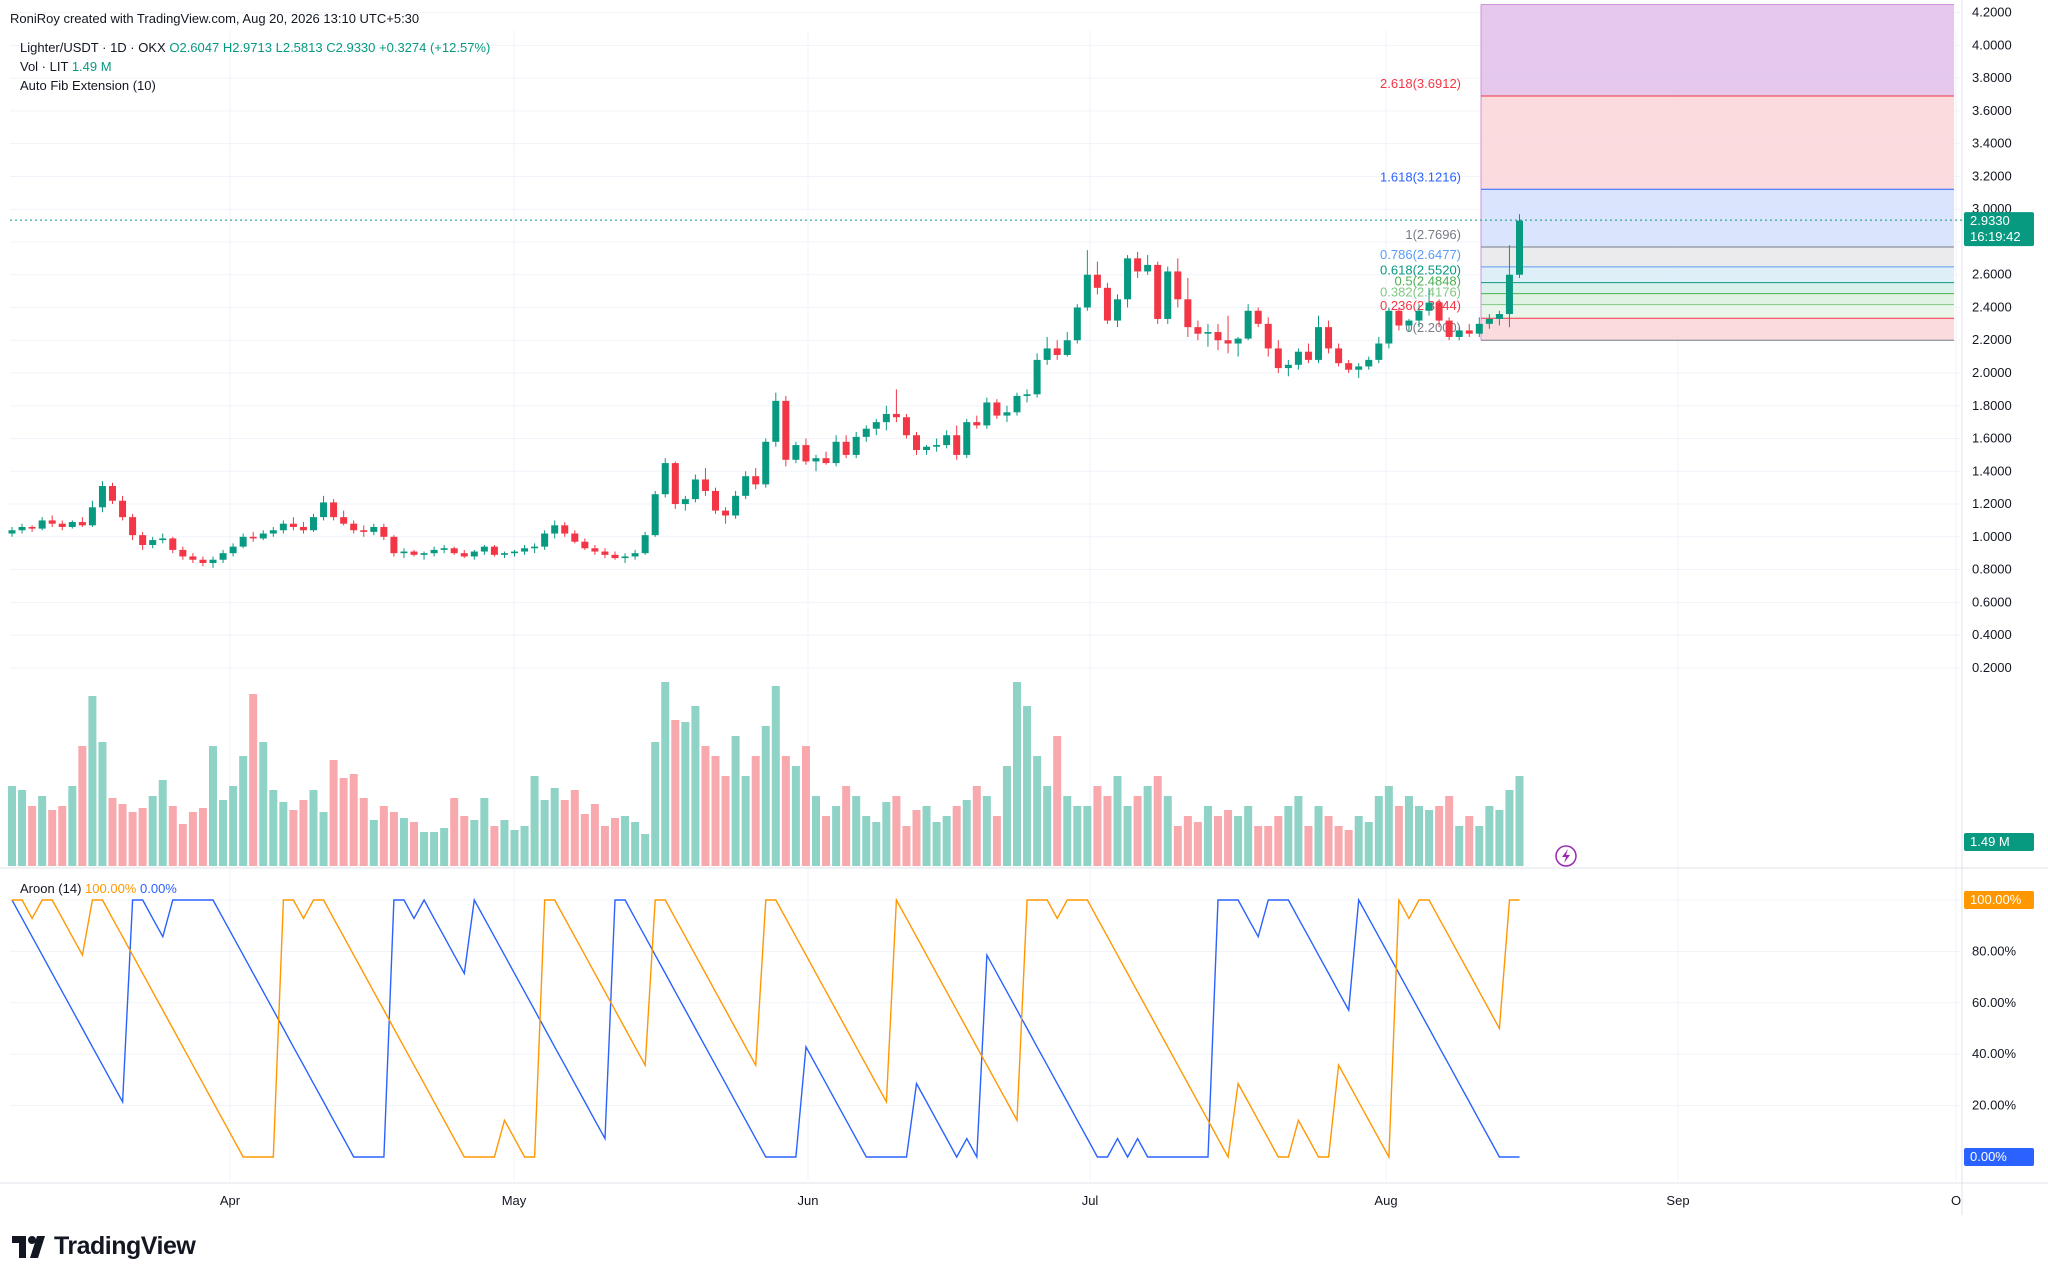 The height and width of the screenshot is (1278, 2048). What do you see at coordinates (230, 1200) in the screenshot?
I see `time-tick-label: Apr` at bounding box center [230, 1200].